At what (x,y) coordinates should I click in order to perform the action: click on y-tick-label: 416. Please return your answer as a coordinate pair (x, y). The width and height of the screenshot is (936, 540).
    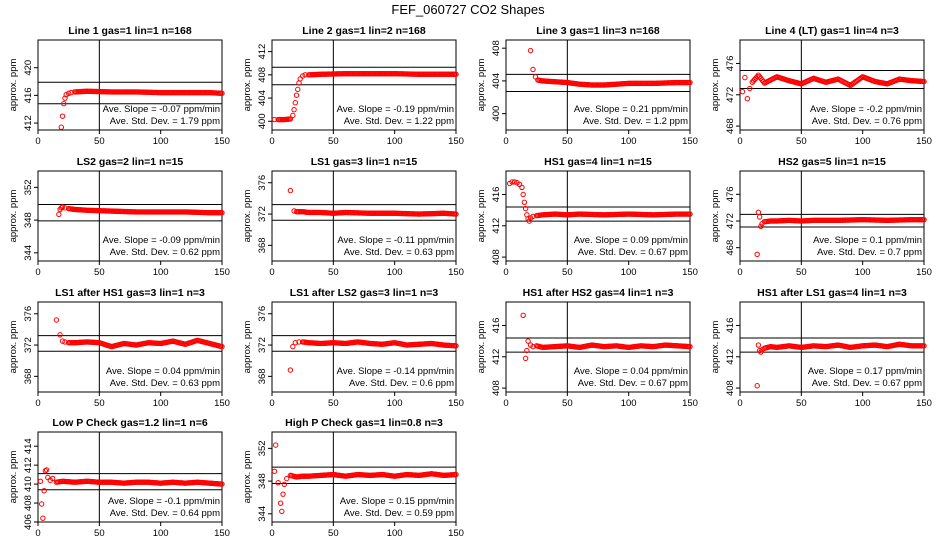
    Looking at the image, I should click on (496, 195).